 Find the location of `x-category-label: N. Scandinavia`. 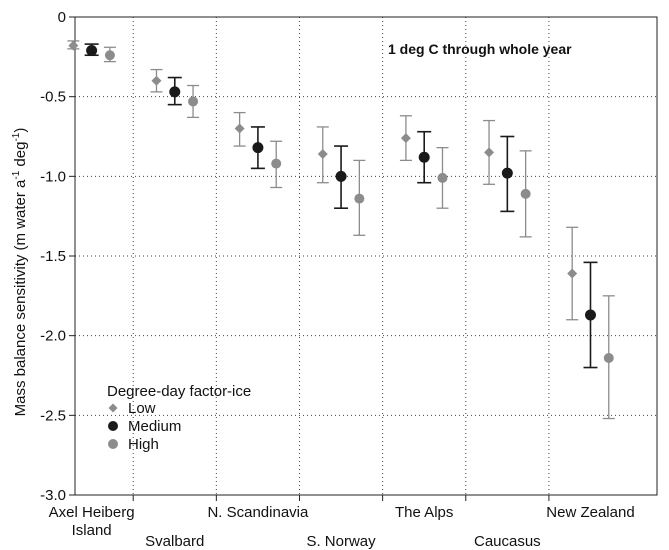

x-category-label: N. Scandinavia is located at coordinates (258, 512).